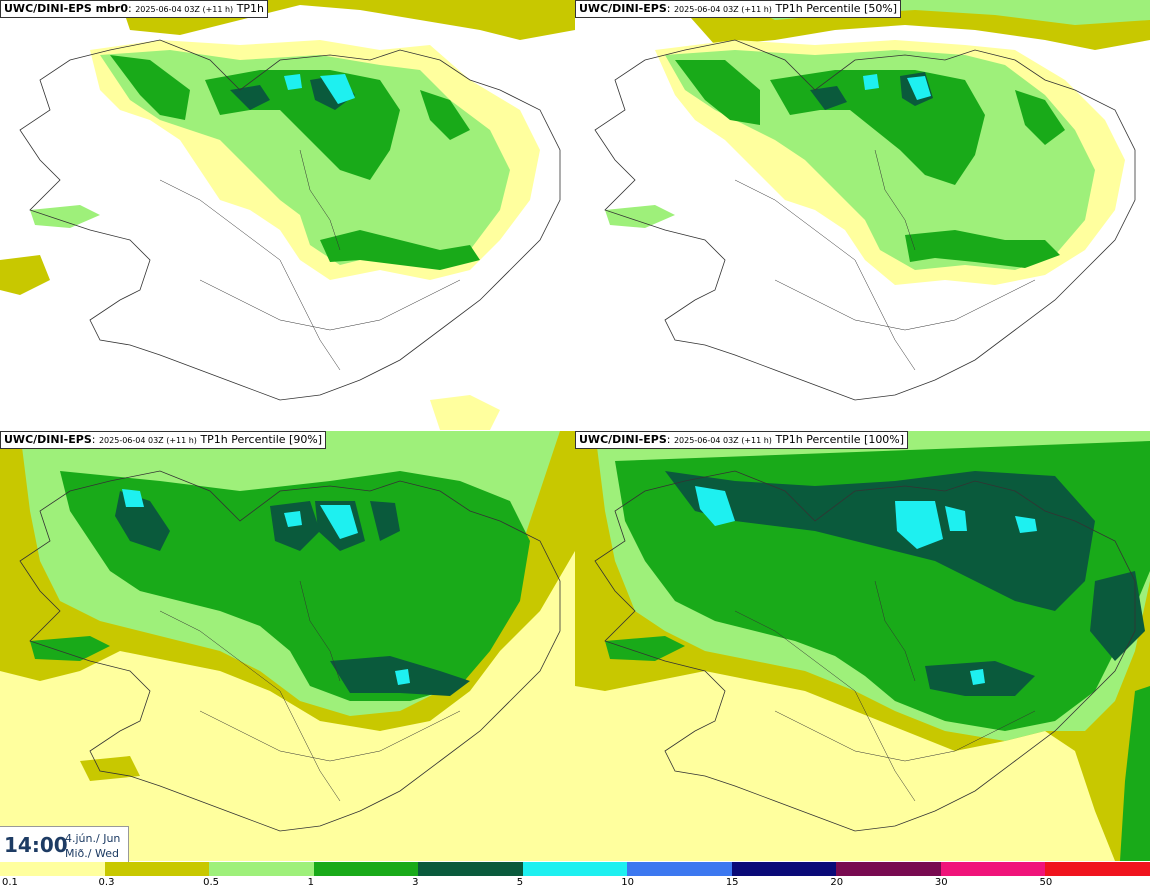 The image size is (1150, 891). I want to click on valid-day: Mið./ Wed, so click(92, 853).